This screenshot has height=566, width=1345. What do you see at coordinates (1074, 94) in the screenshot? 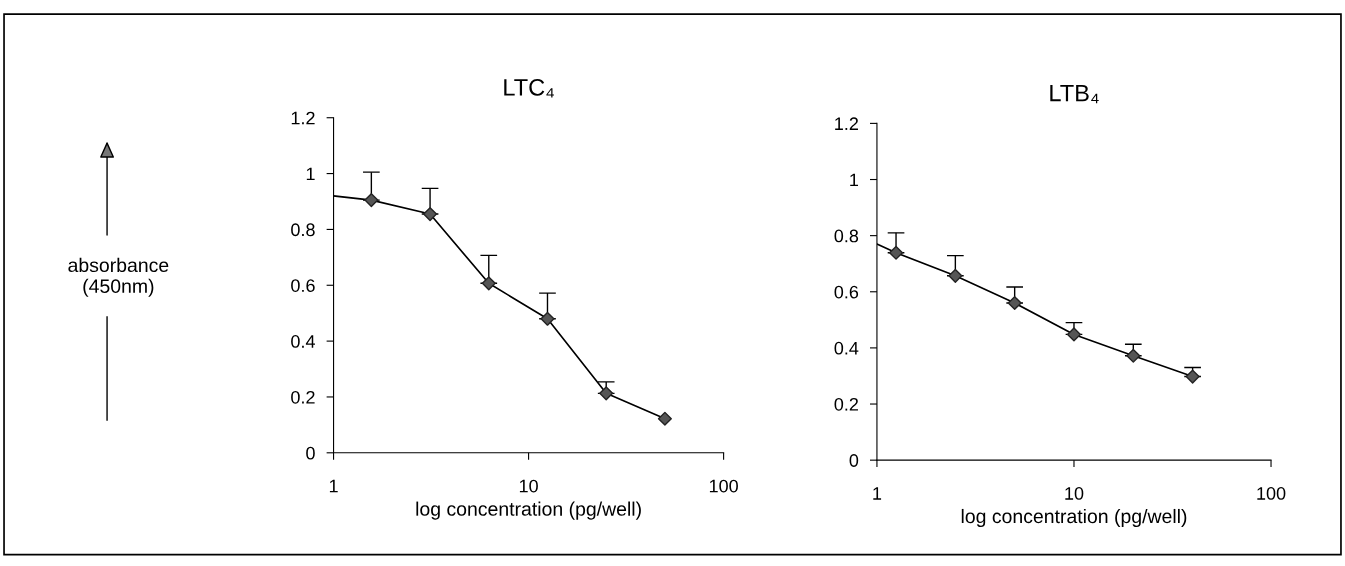
I see `chart-title: LTB₄` at bounding box center [1074, 94].